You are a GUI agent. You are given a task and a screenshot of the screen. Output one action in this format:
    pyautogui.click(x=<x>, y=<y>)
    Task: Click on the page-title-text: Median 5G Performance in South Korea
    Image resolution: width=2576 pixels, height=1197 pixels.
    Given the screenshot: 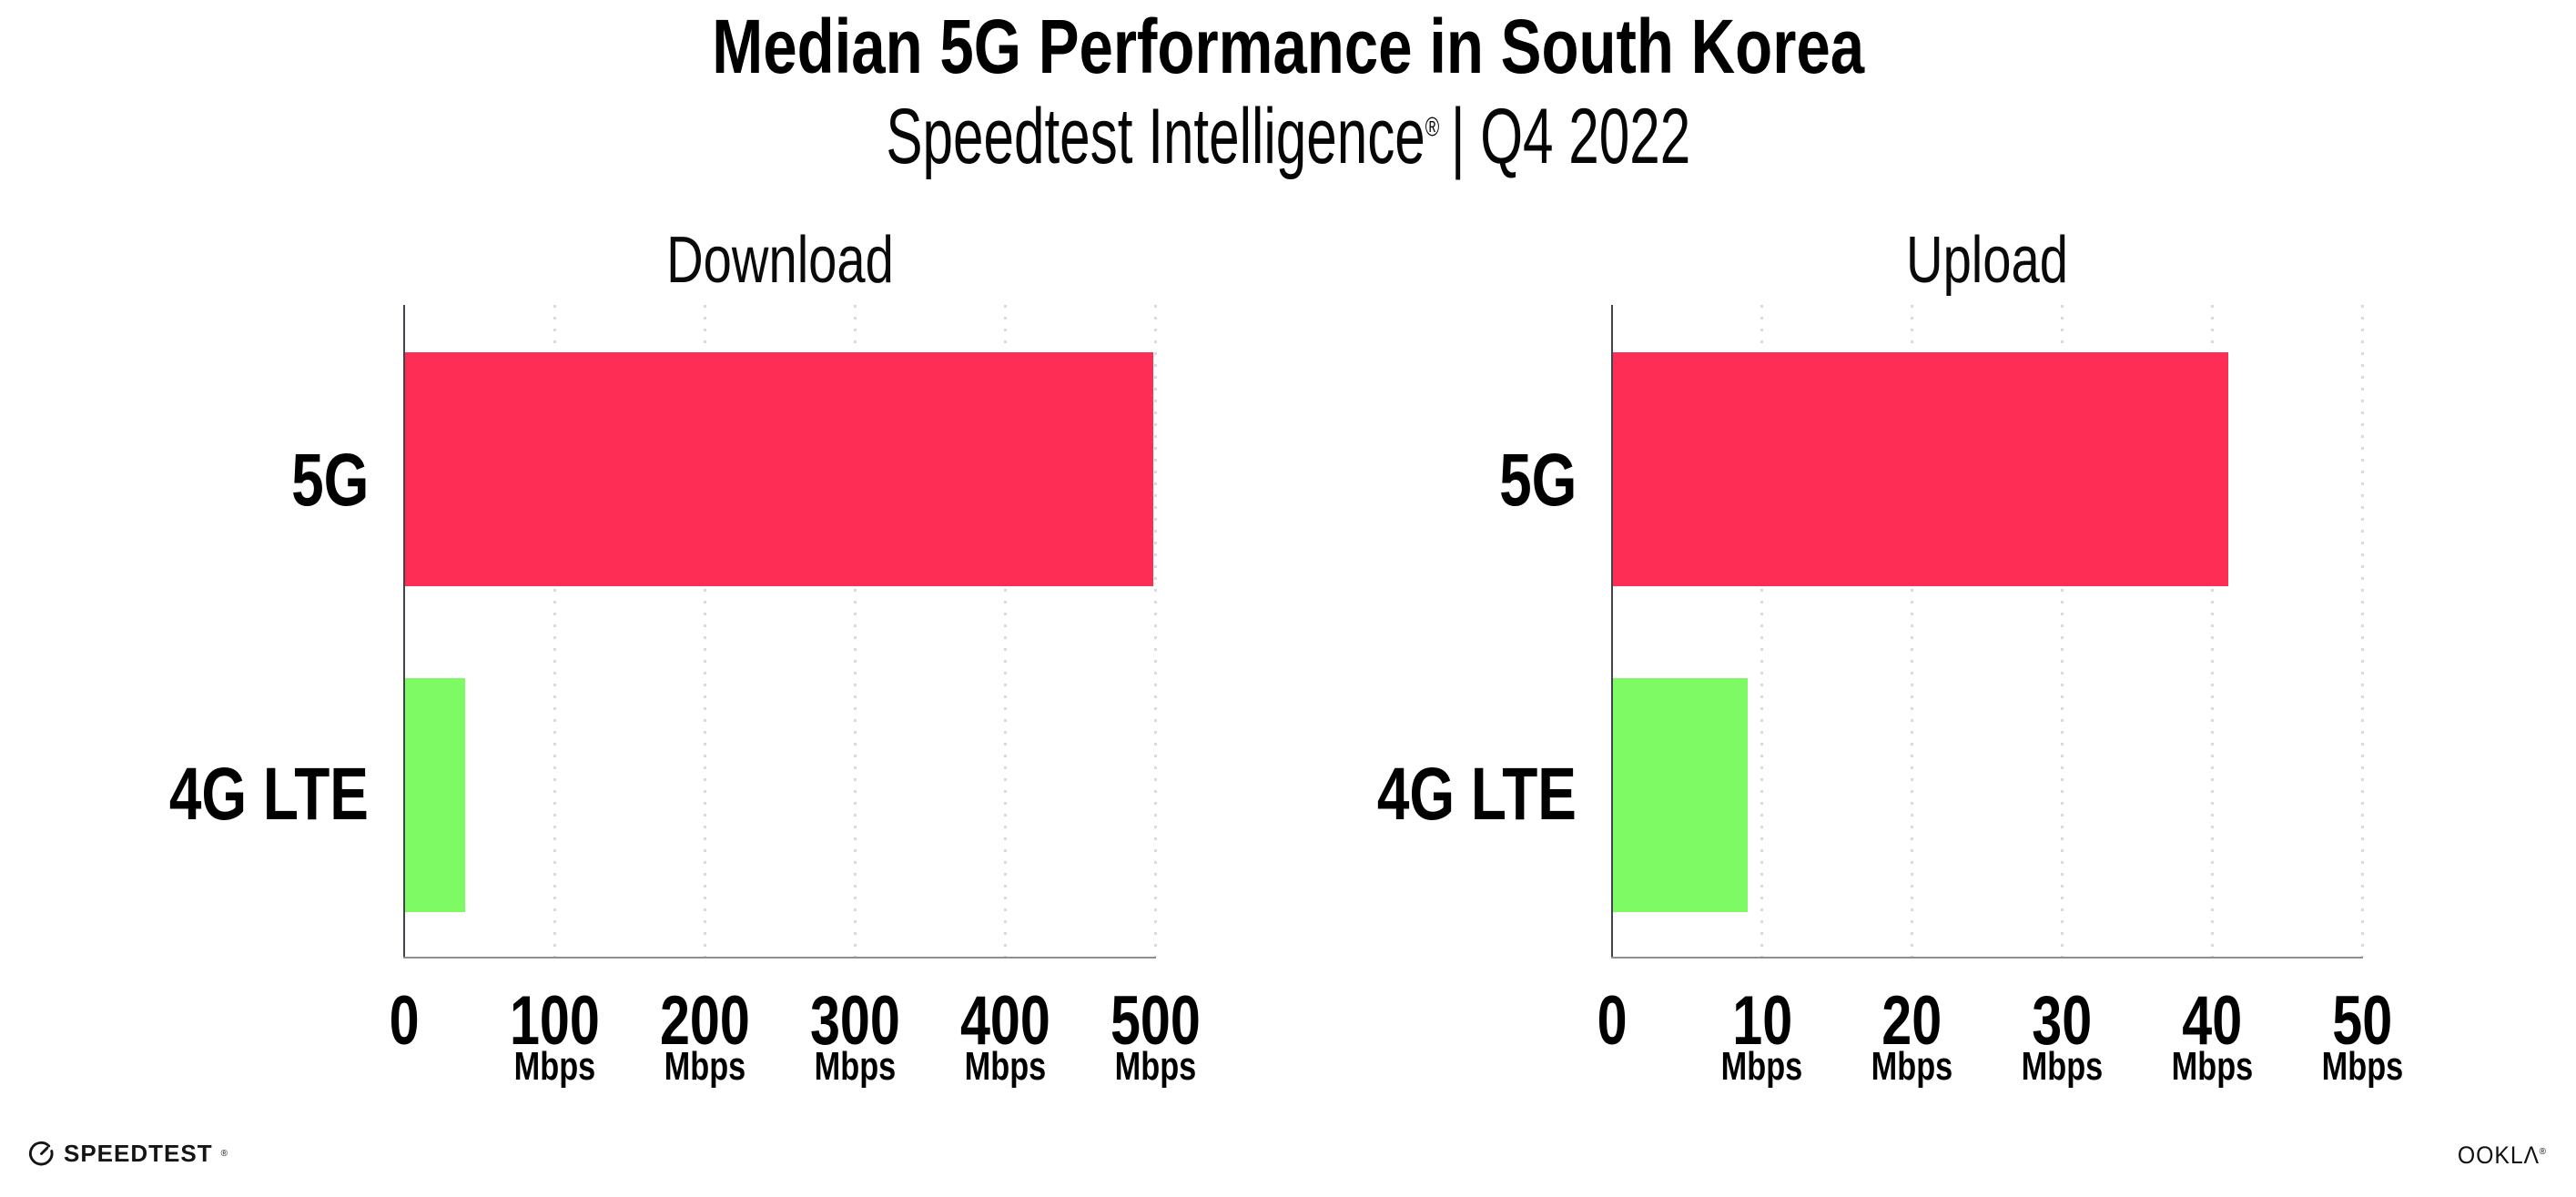 What is the action you would take?
    pyautogui.click(x=1288, y=47)
    